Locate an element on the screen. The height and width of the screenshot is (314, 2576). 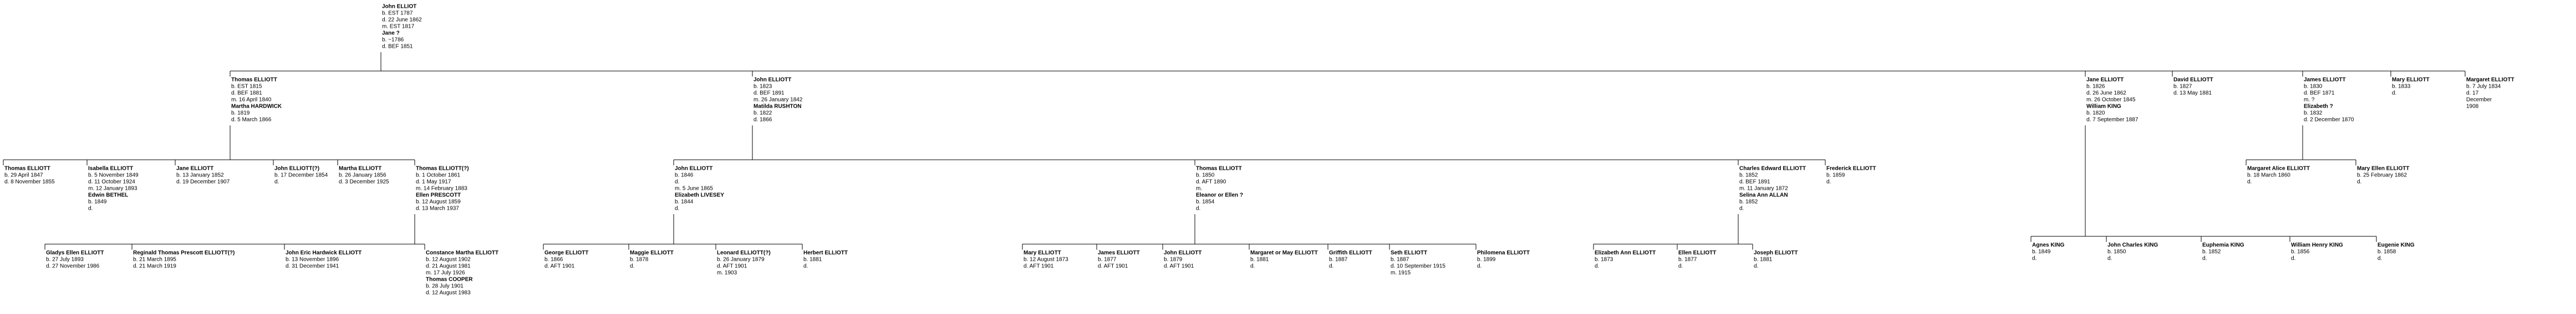
person-detail: d. 7 September 1887 is located at coordinates (2113, 120).